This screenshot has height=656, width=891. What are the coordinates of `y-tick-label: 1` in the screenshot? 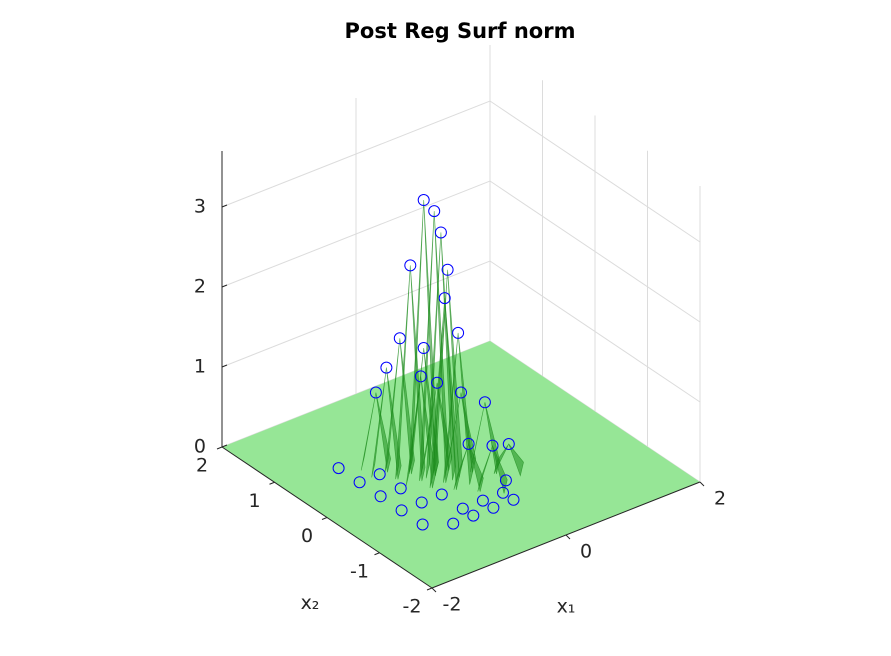 It's located at (254, 501).